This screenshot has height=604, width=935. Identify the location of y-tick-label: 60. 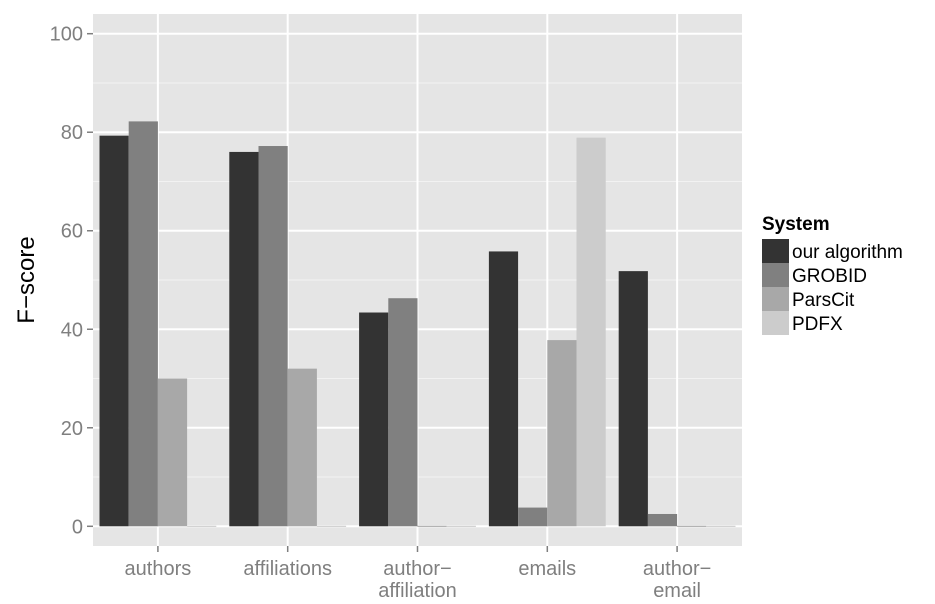
(72, 232).